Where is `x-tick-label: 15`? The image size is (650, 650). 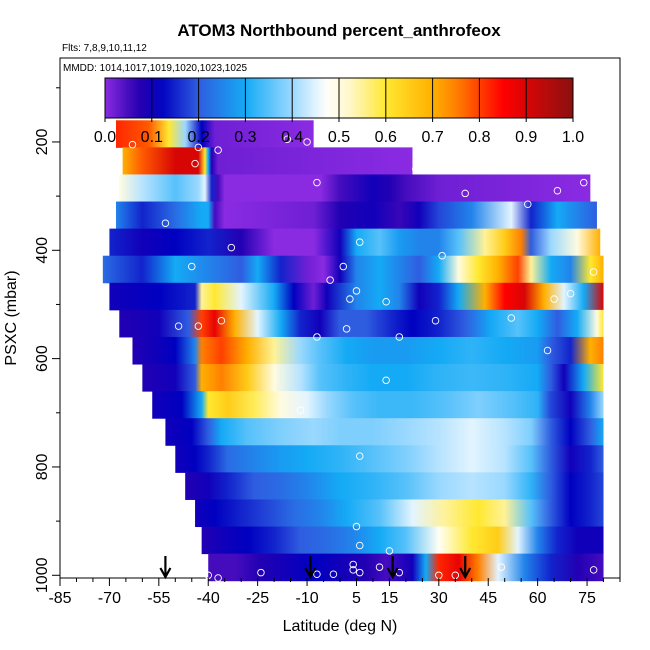
x-tick-label: 15 is located at coordinates (390, 598).